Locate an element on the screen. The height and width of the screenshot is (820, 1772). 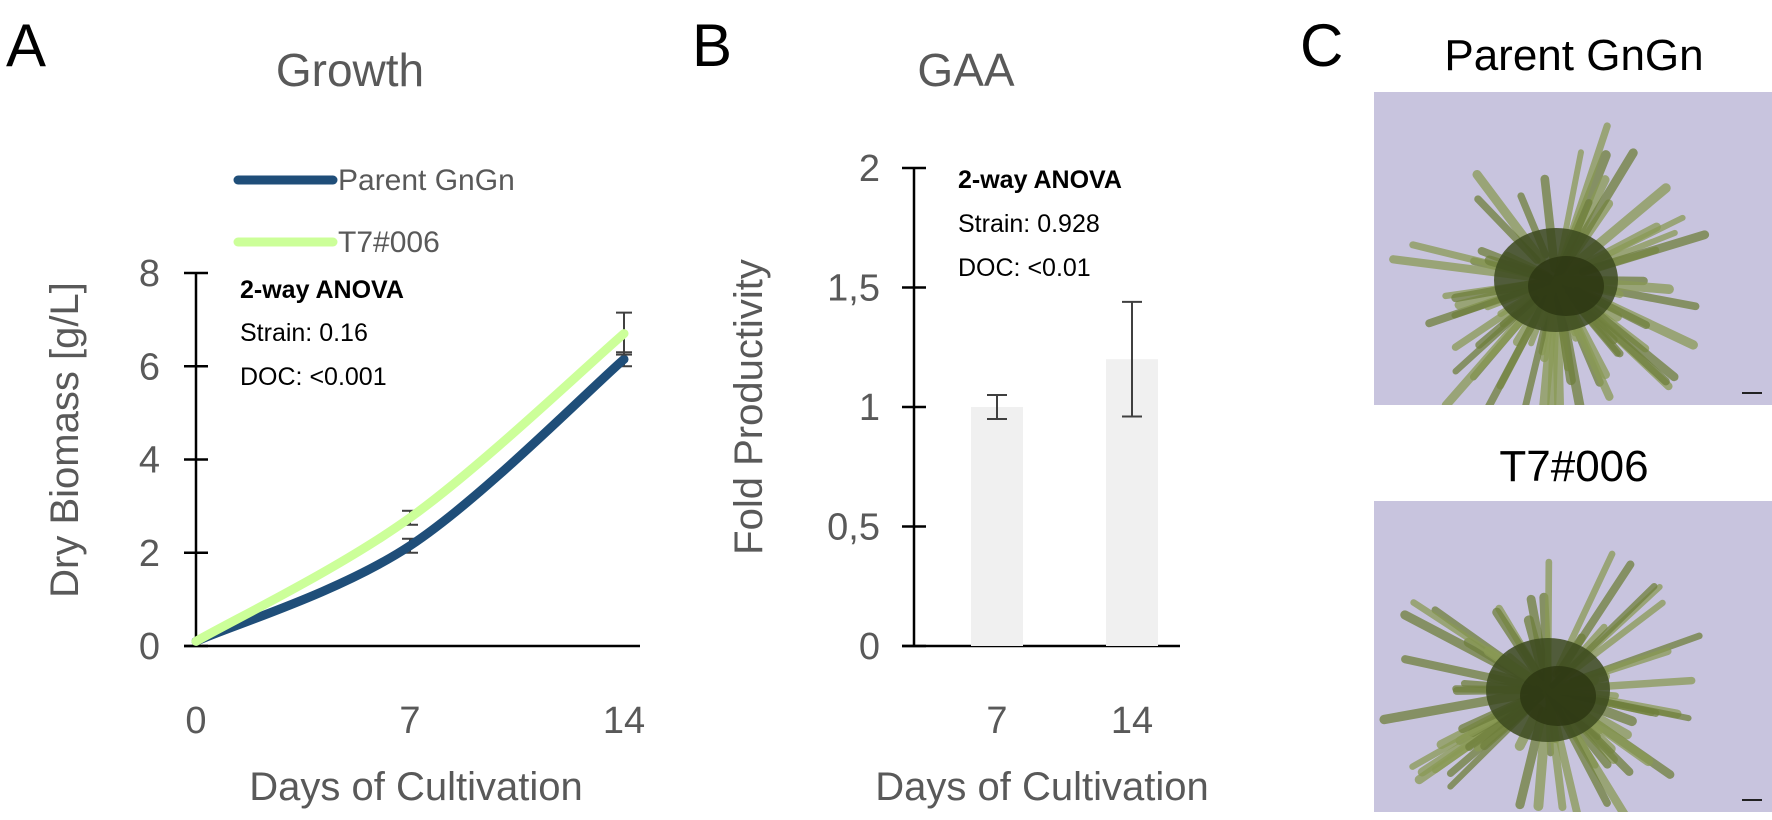
growth-y-tick-label: 8 is located at coordinates (149, 274).